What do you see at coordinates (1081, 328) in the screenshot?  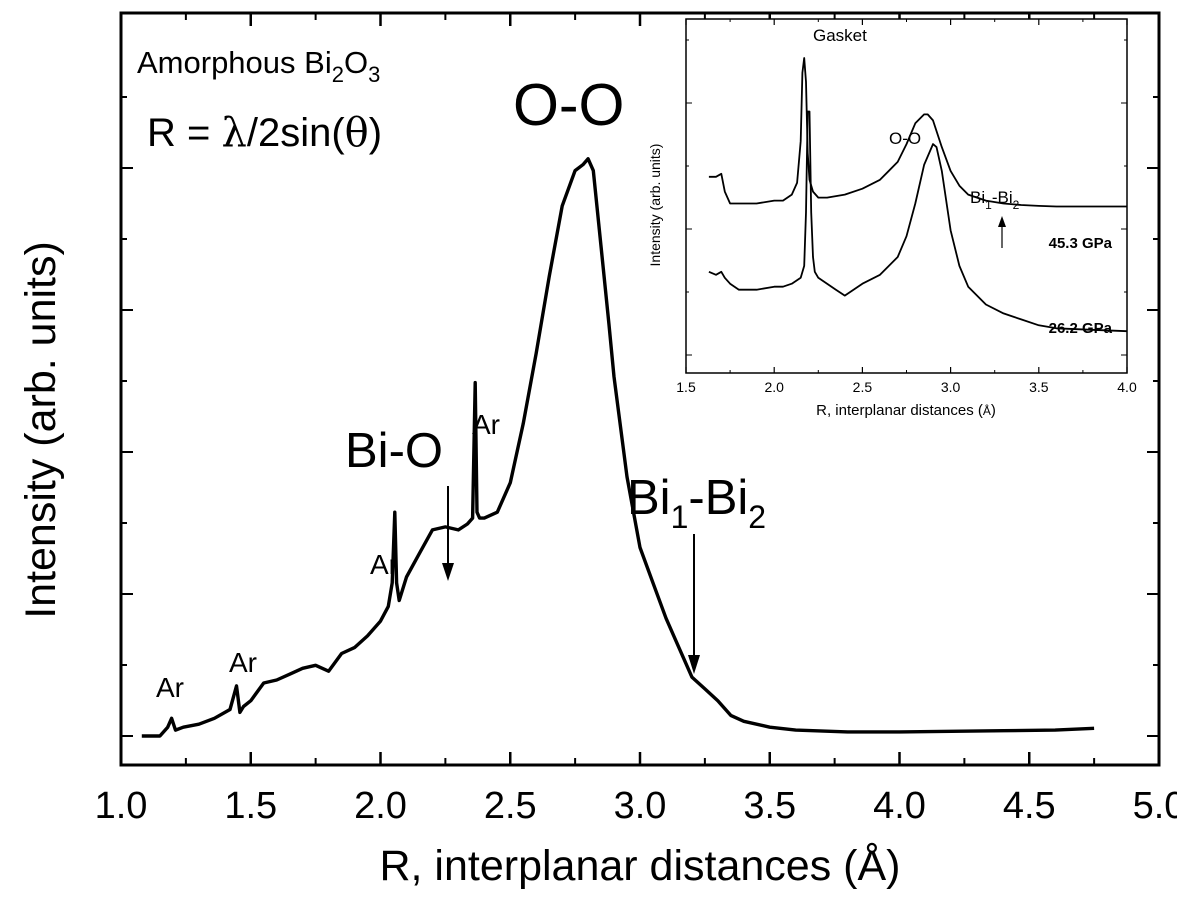 I see `inset-legend-26-2-gpa: 26.2 GPa` at bounding box center [1081, 328].